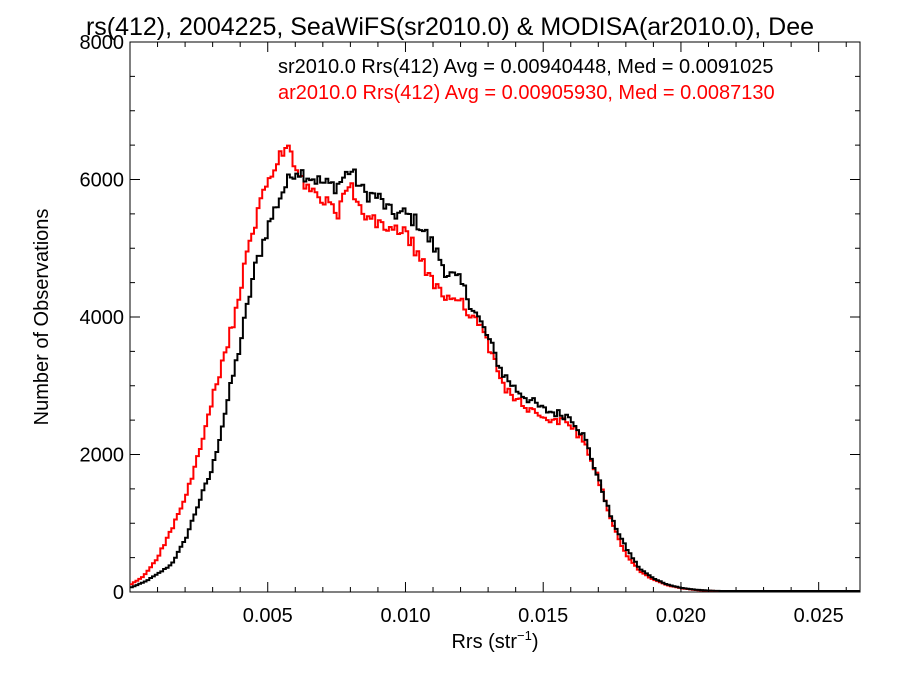 This screenshot has height=675, width=900. What do you see at coordinates (484, 642) in the screenshot?
I see `x-axis-label-main: Rrs (str` at bounding box center [484, 642].